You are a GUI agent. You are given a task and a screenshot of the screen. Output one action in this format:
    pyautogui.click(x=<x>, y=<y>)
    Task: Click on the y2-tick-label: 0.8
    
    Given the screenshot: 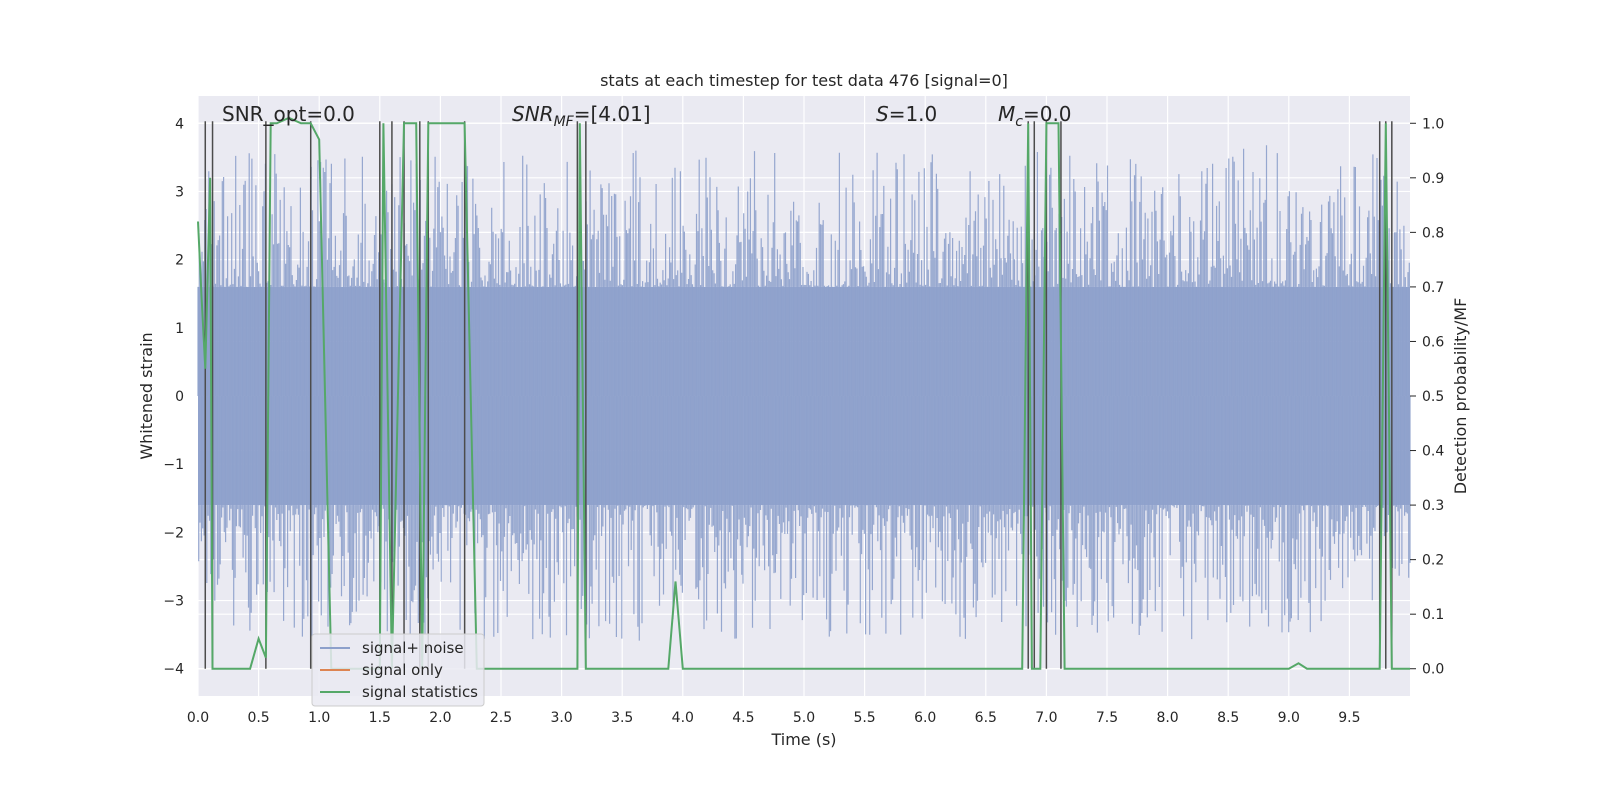 What is the action you would take?
    pyautogui.click(x=1433, y=233)
    